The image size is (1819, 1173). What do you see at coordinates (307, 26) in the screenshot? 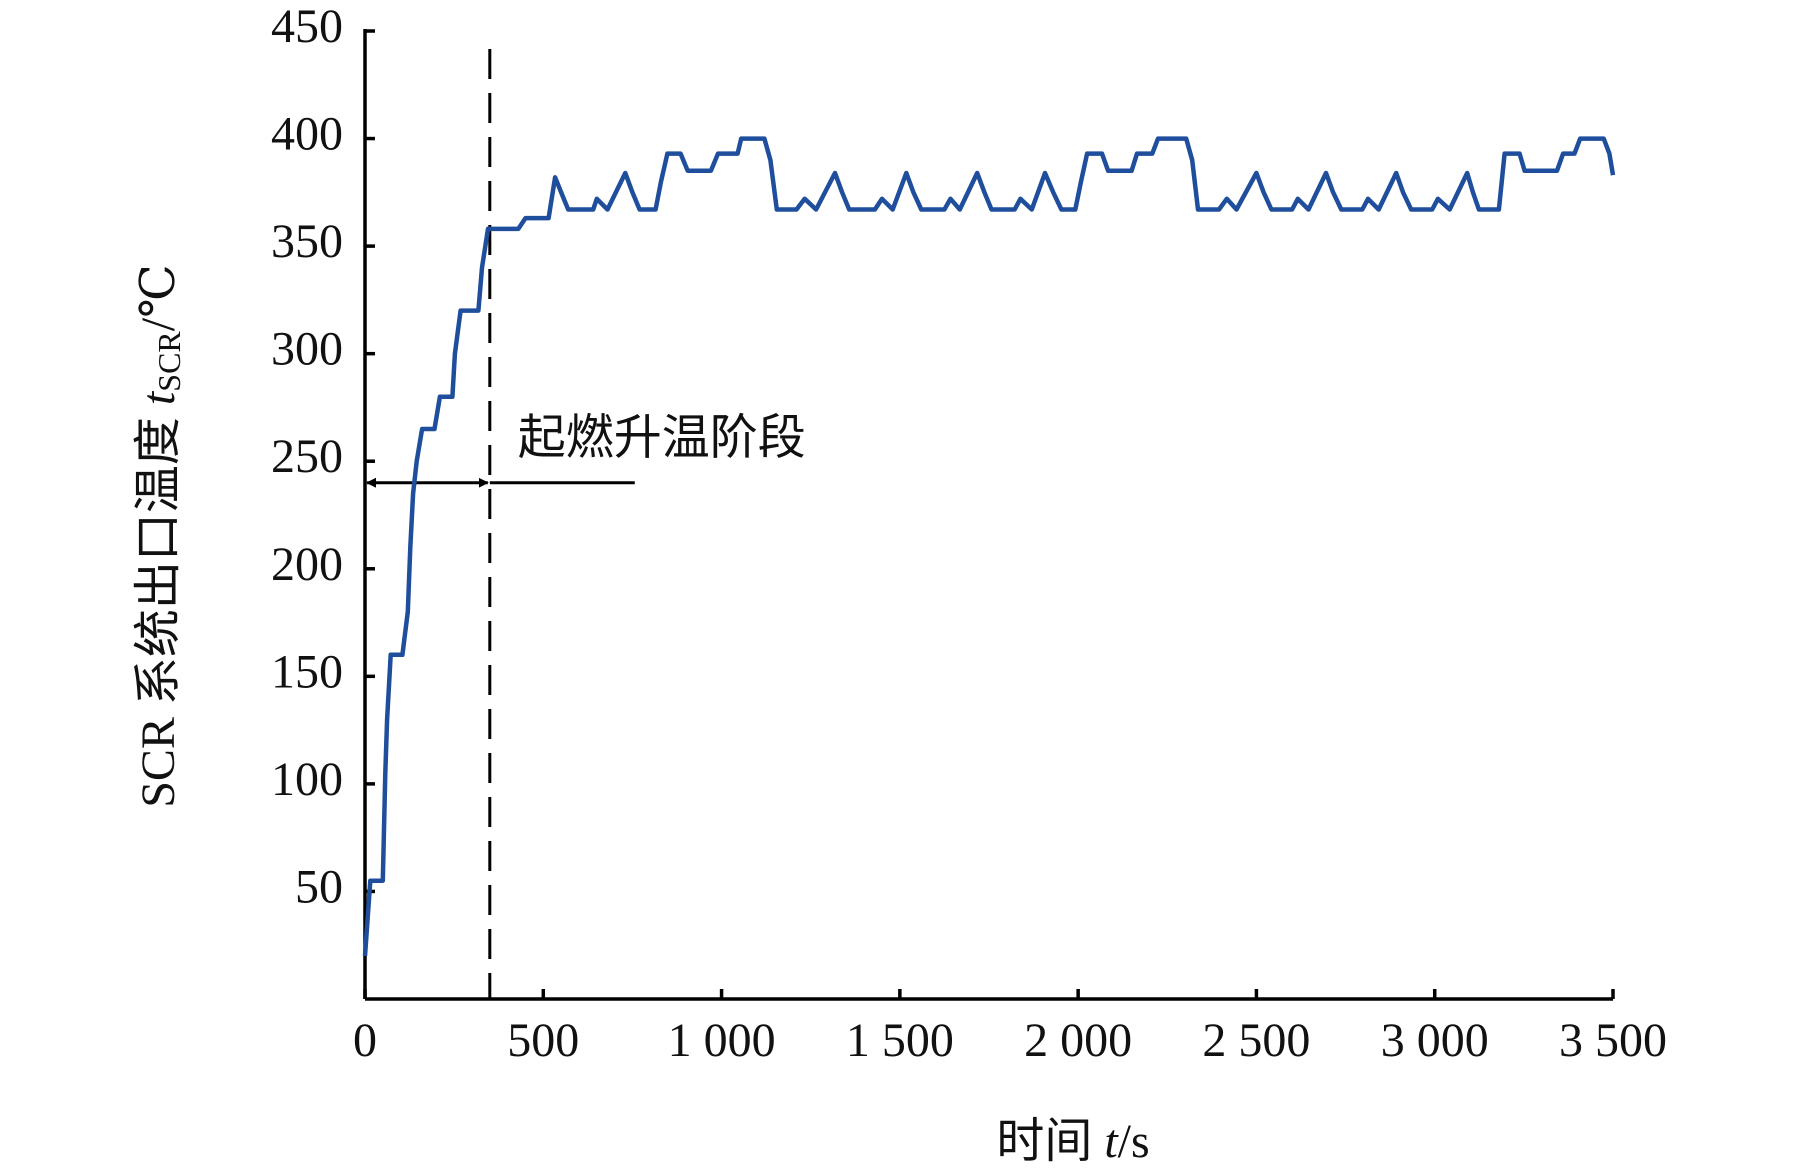
I see `y-tick-label: 450` at bounding box center [307, 26].